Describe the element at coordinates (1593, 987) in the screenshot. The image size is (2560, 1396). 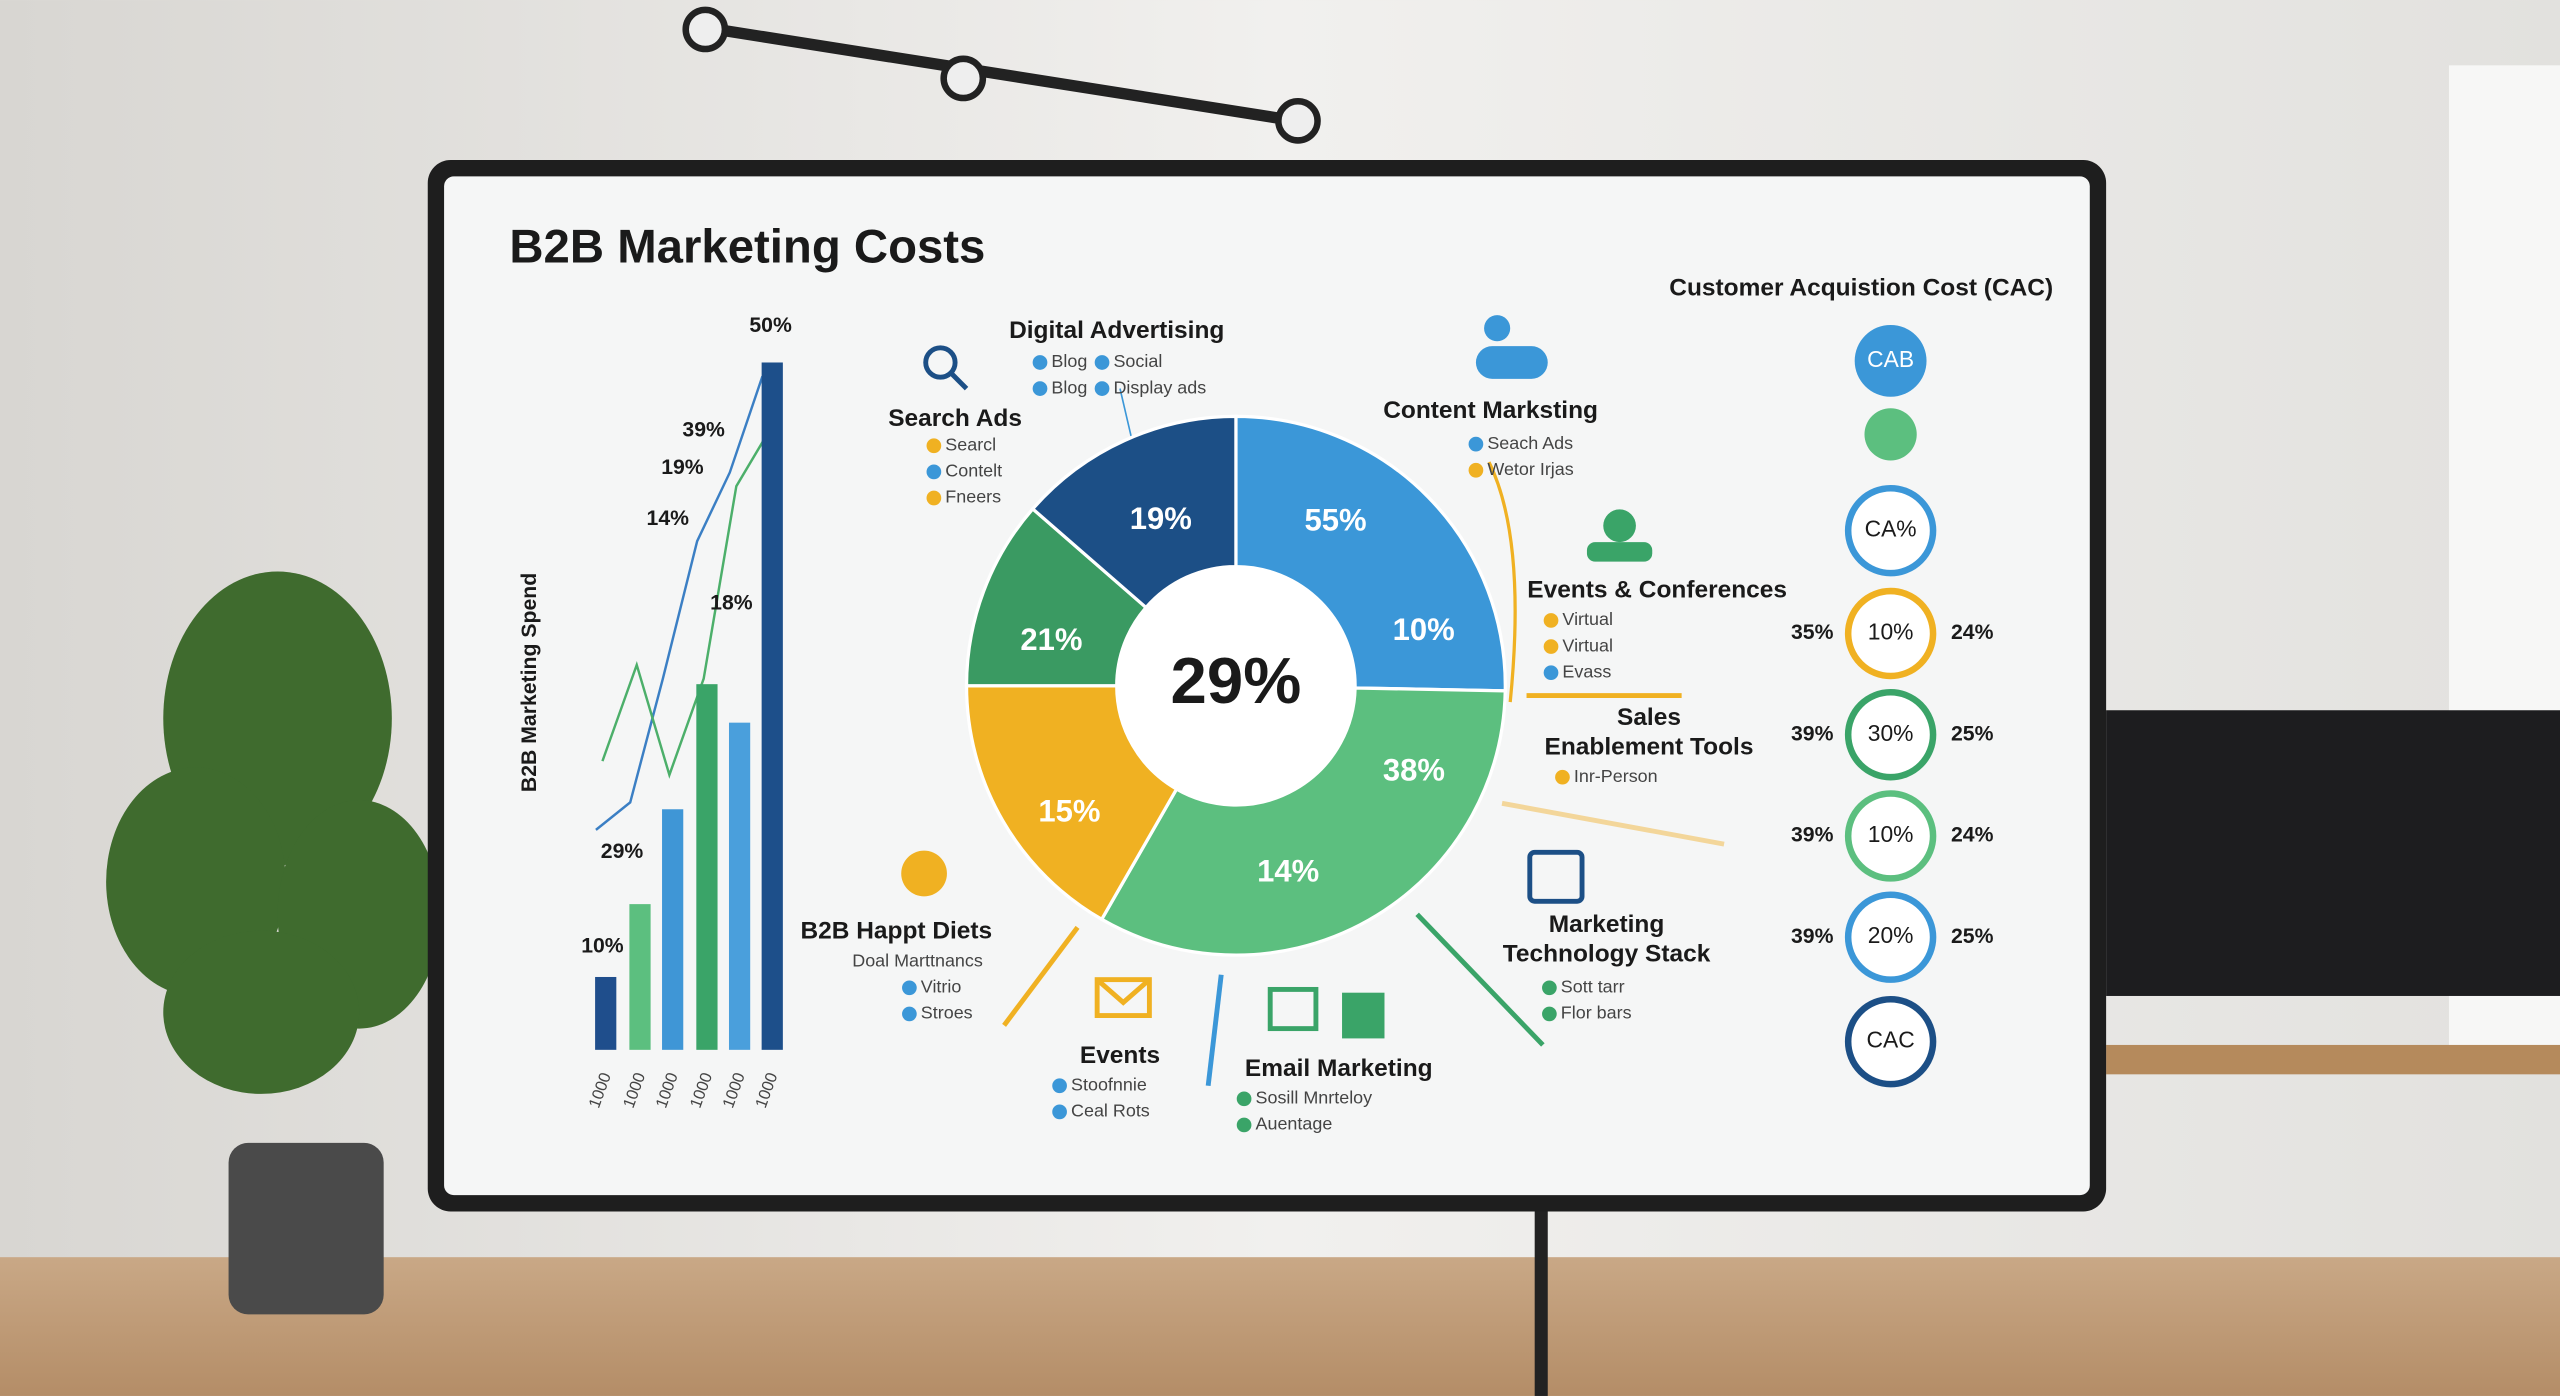
I see `callout-item: Sott tarr` at that location.